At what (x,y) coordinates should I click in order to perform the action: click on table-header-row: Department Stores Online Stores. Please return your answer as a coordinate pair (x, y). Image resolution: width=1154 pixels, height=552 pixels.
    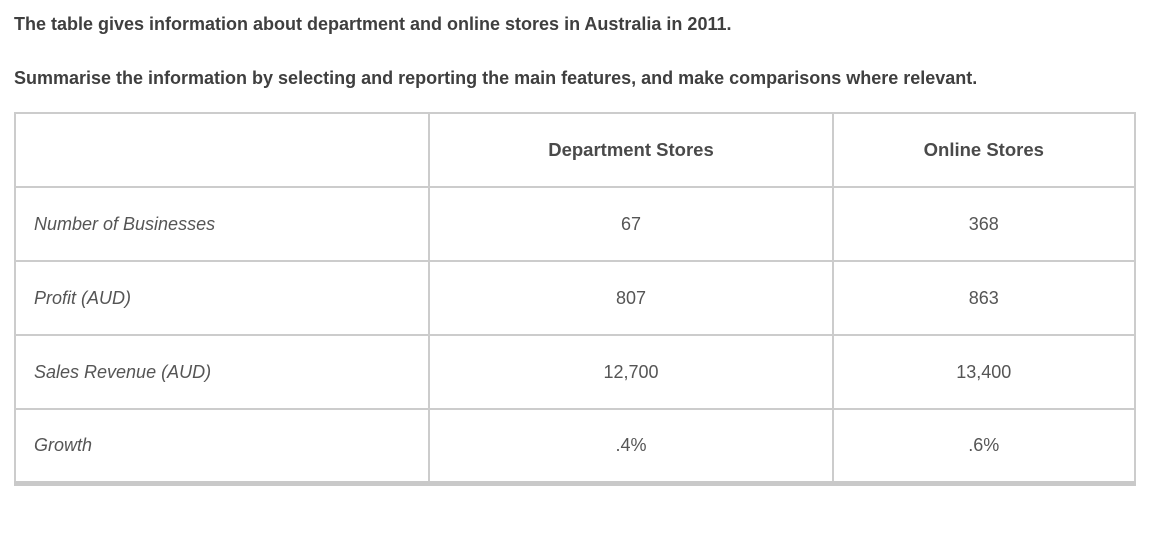
    Looking at the image, I should click on (575, 150).